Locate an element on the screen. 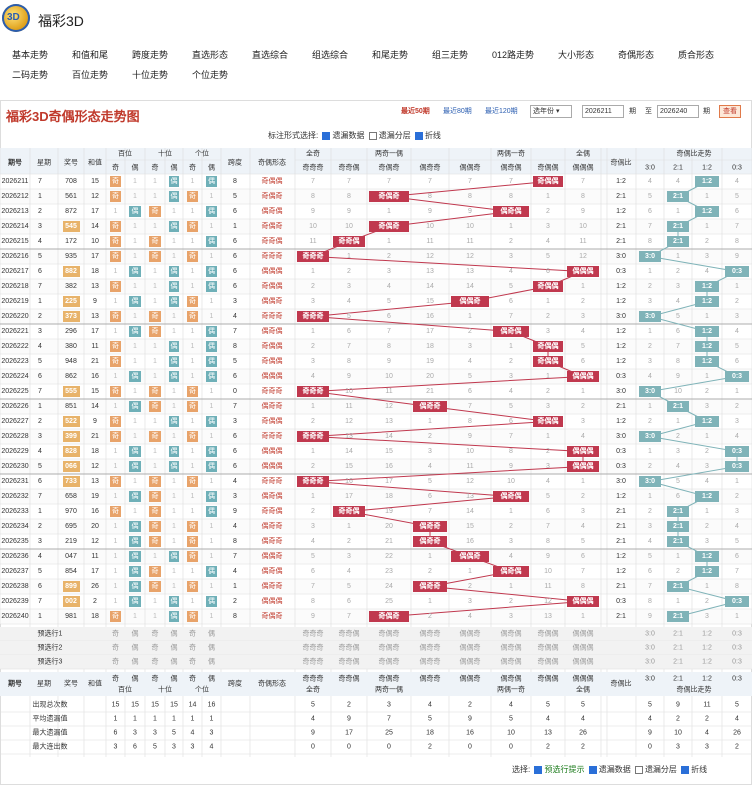  span-cell: 8 is located at coordinates (235, 616).